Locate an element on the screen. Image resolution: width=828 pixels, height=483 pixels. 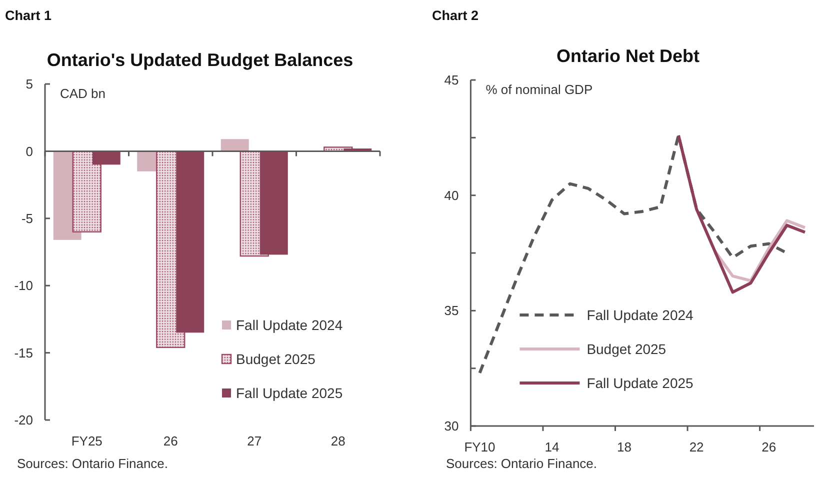
caption: Chart 2 is located at coordinates (455, 15).